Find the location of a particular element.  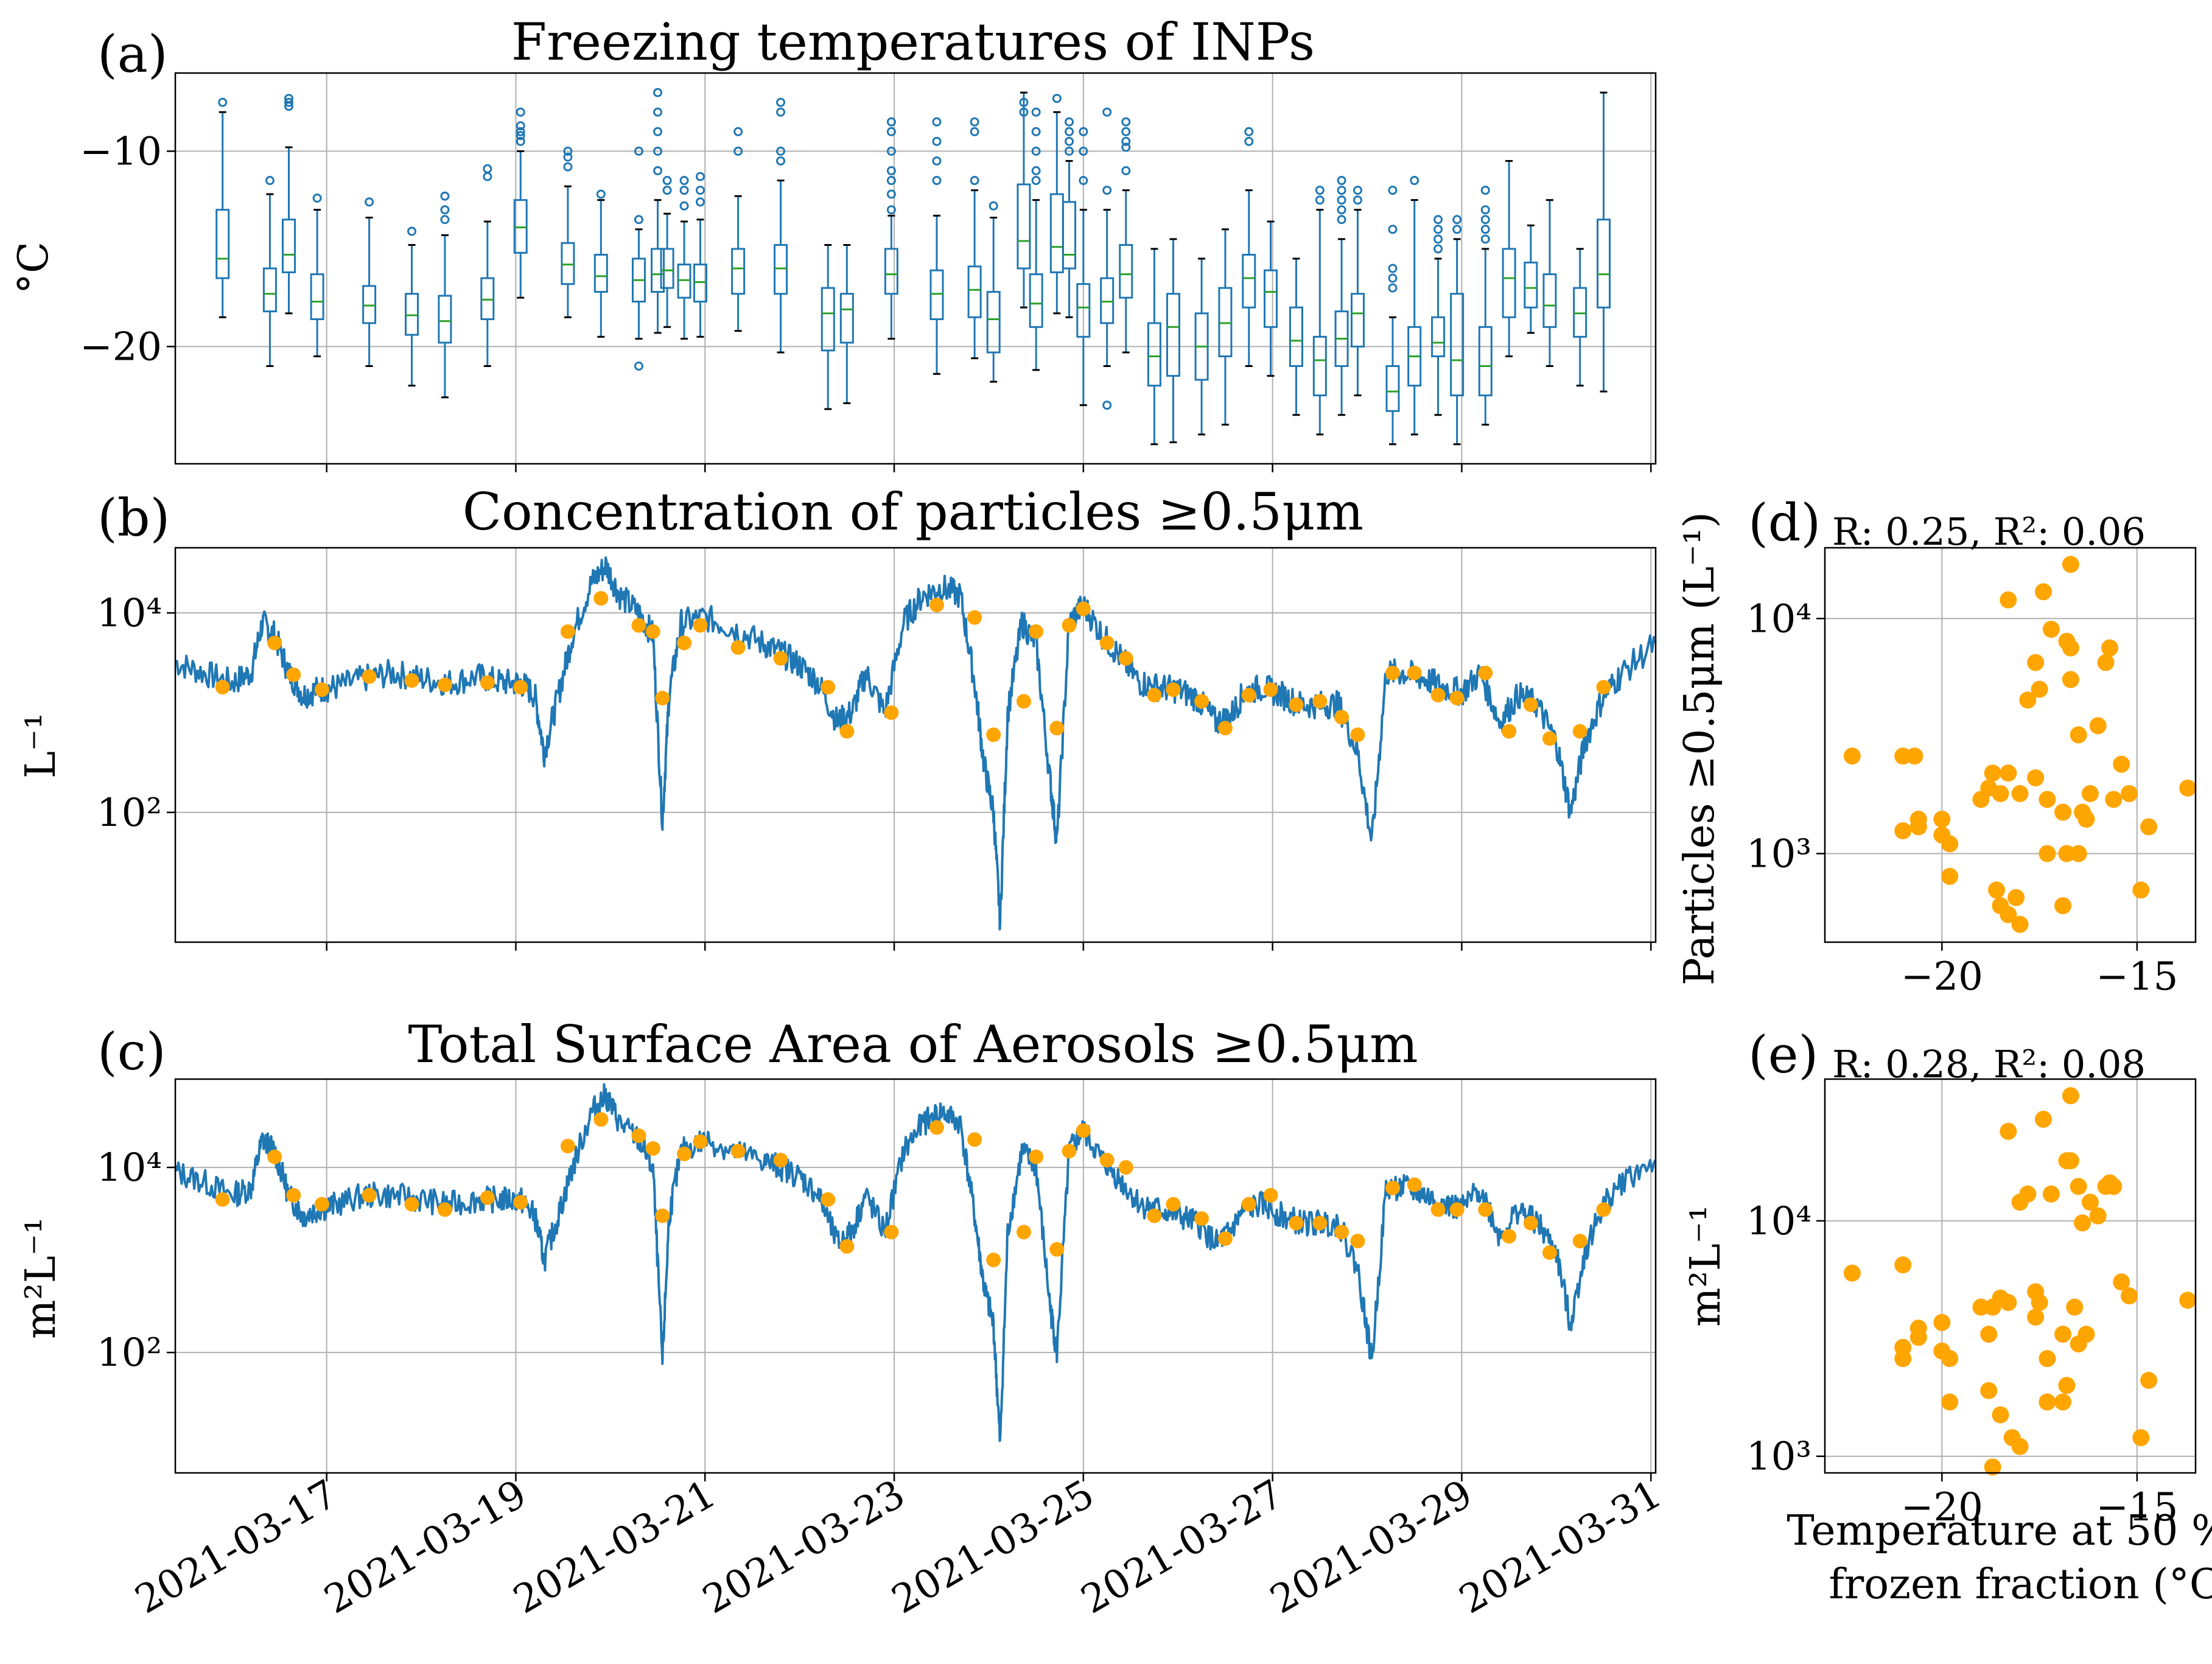

panel-c-letter: (c) is located at coordinates (131, 1052).